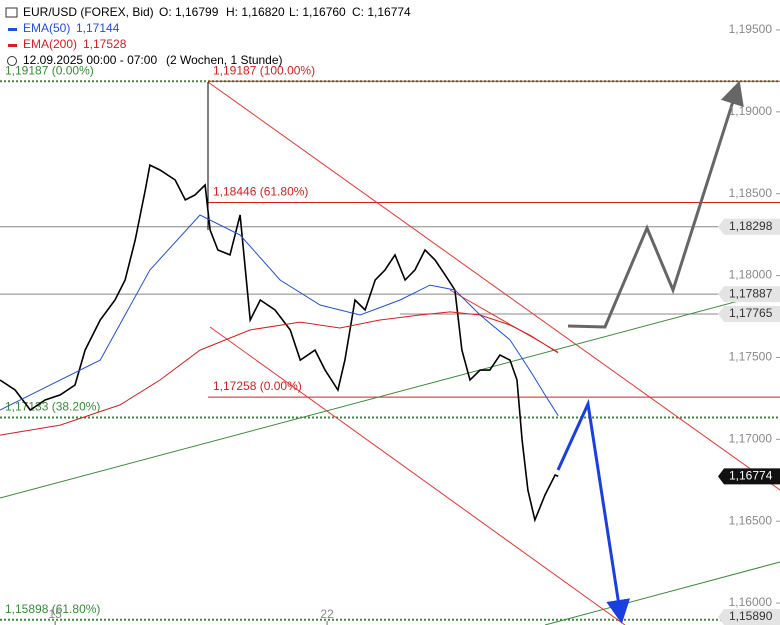  Describe the element at coordinates (381, 12) in the screenshot. I see `ohlc: C: 1,16774` at that location.